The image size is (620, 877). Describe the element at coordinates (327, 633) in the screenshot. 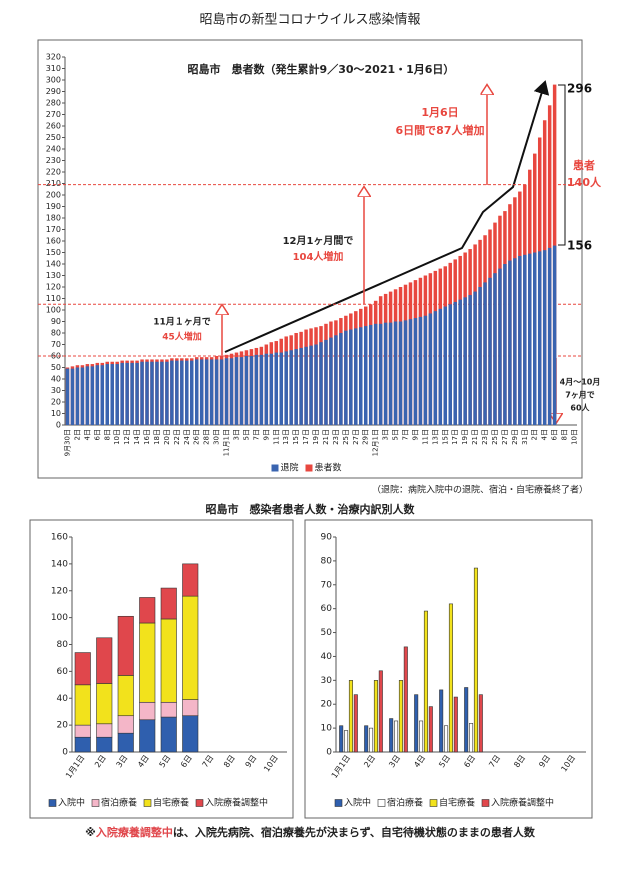

I see `y-tick-label: 50` at that location.